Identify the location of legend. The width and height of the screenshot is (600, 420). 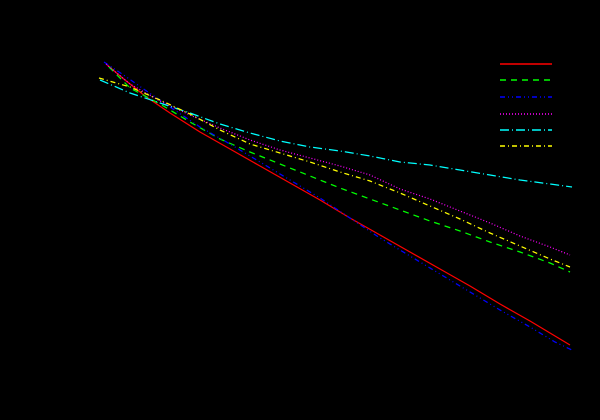
(526, 105).